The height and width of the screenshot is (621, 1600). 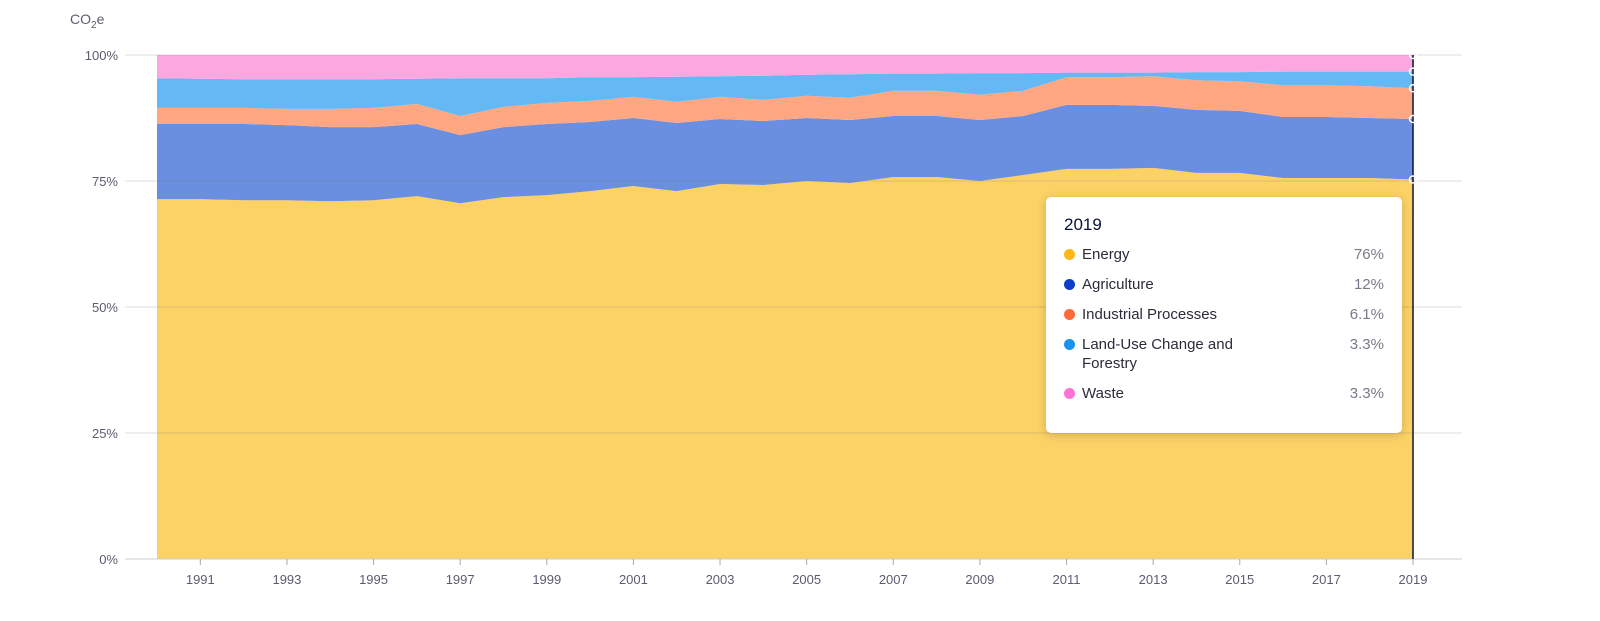 What do you see at coordinates (893, 579) in the screenshot?
I see `x-tick-label: 2007` at bounding box center [893, 579].